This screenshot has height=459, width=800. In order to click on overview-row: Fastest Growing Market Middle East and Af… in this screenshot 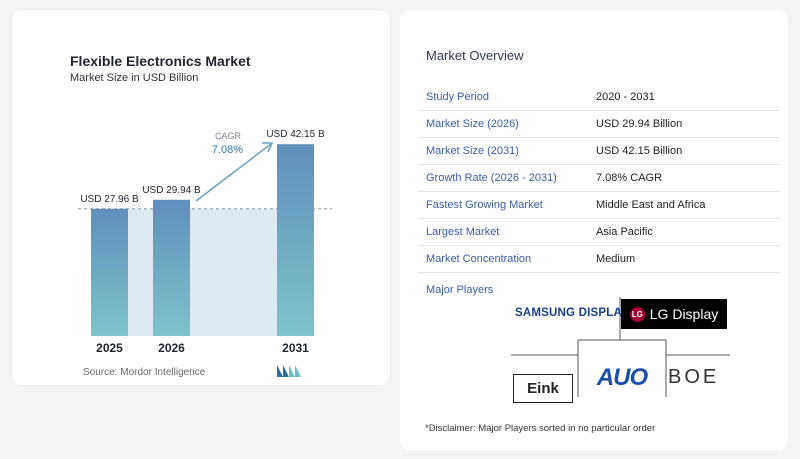, I will do `click(599, 205)`.